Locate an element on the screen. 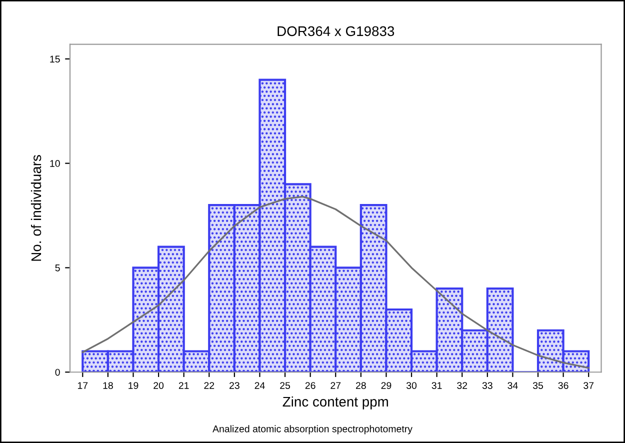  y-tick-label: 5 is located at coordinates (57, 268).